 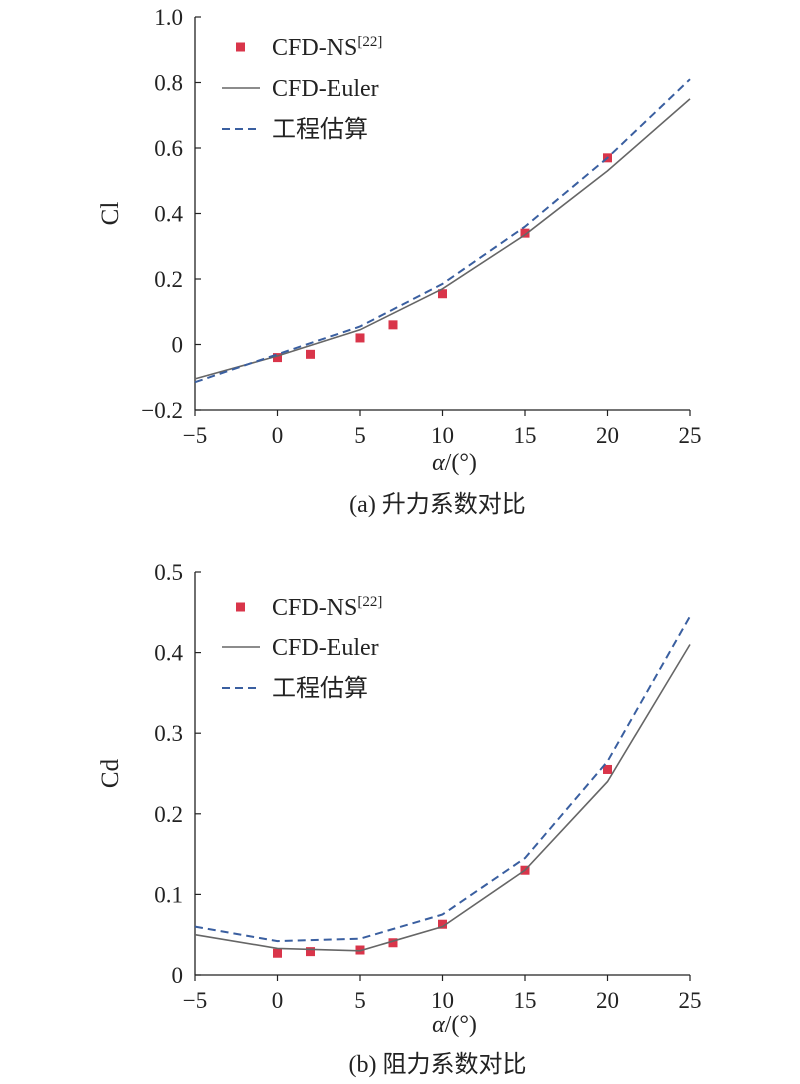 What do you see at coordinates (168, 83) in the screenshot?
I see `y-tick-label: 0.8` at bounding box center [168, 83].